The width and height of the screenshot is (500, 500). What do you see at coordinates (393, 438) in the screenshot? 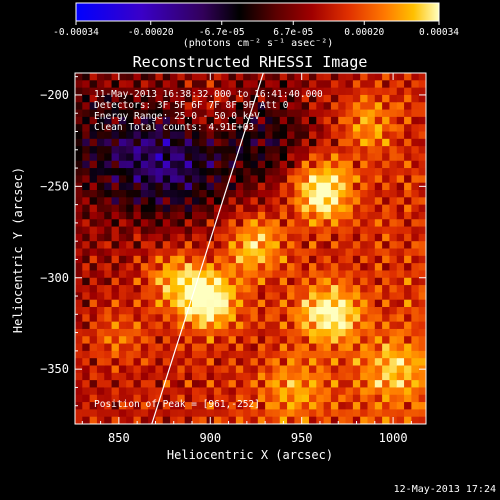
I see `x-tick-label: 1000` at bounding box center [393, 438].